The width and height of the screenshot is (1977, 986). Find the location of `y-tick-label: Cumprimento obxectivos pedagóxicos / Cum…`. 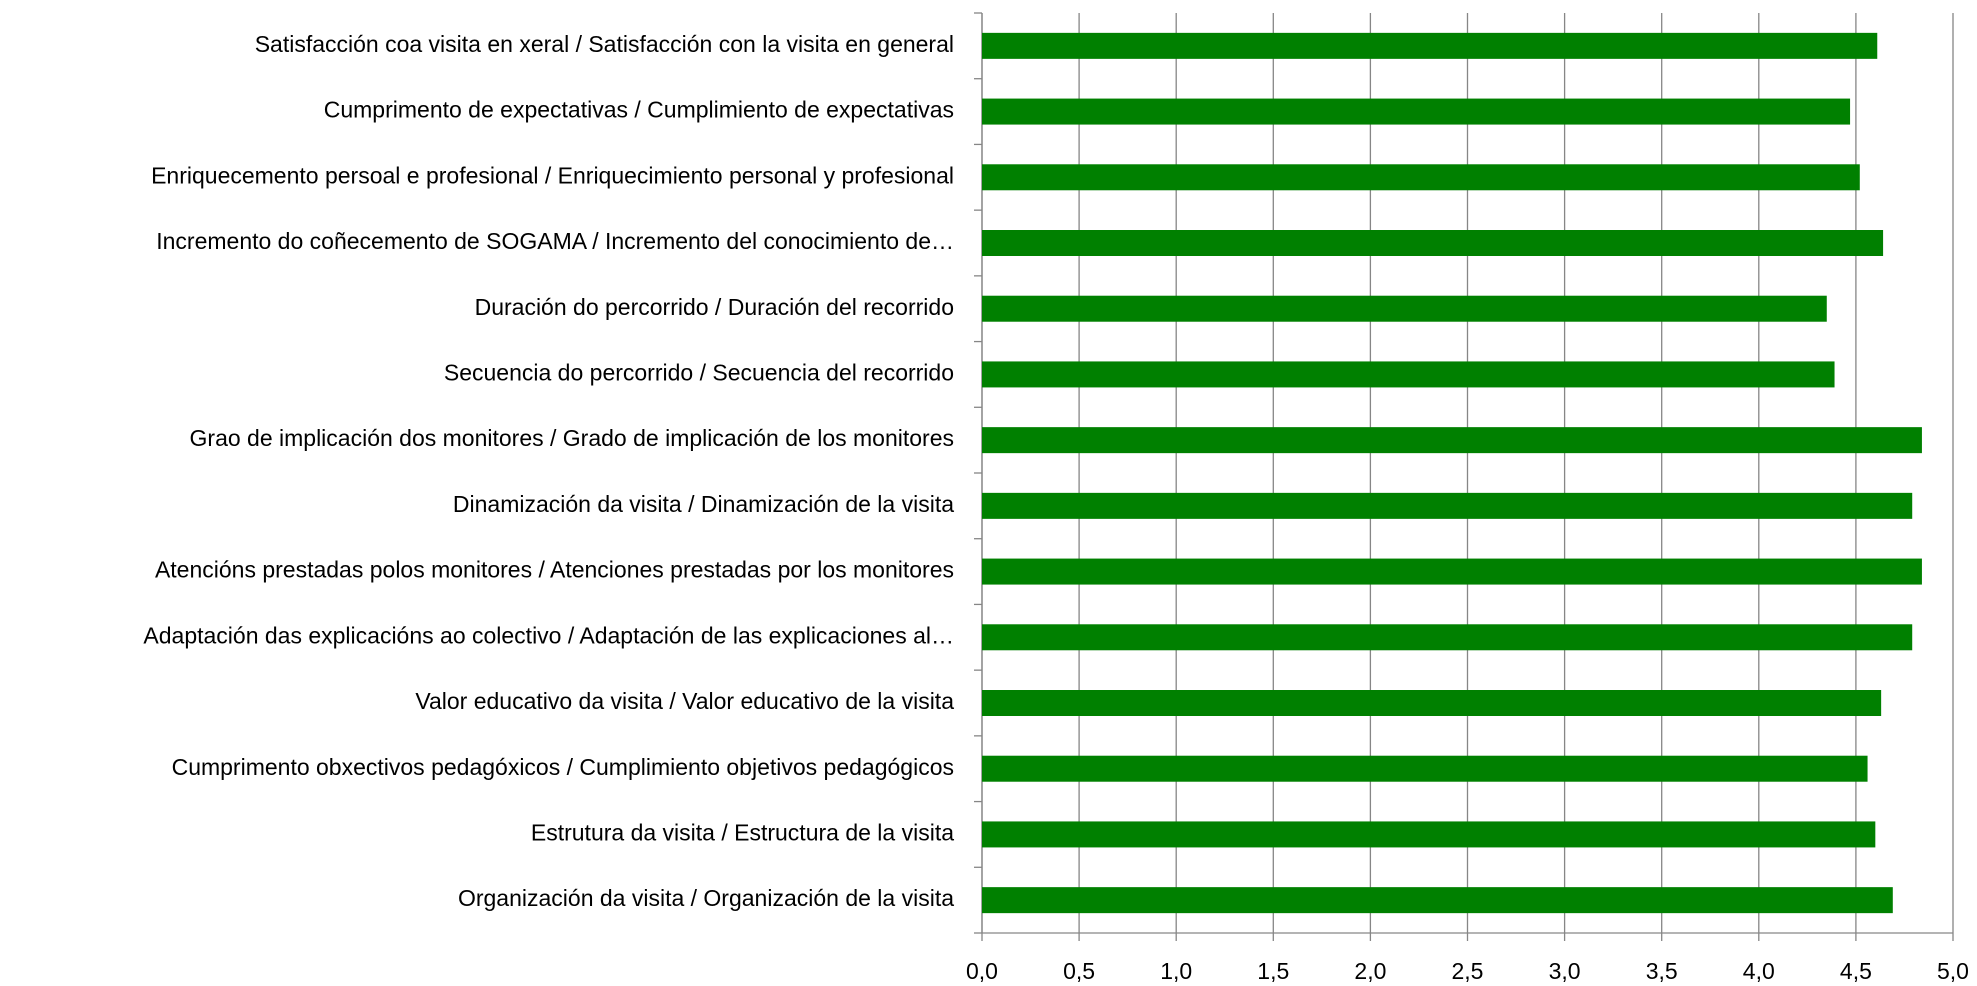

y-tick-label: Cumprimento obxectivos pedagóxicos / Cum… is located at coordinates (563, 767).